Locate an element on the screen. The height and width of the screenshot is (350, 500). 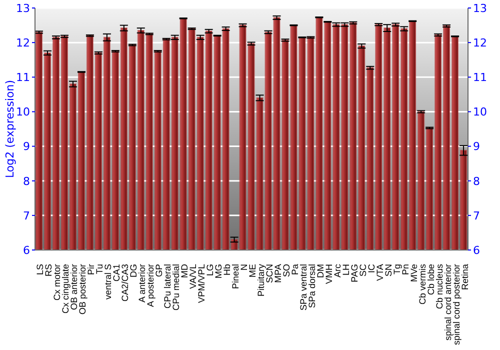
x-tick-label: N is located at coordinates (244, 267).